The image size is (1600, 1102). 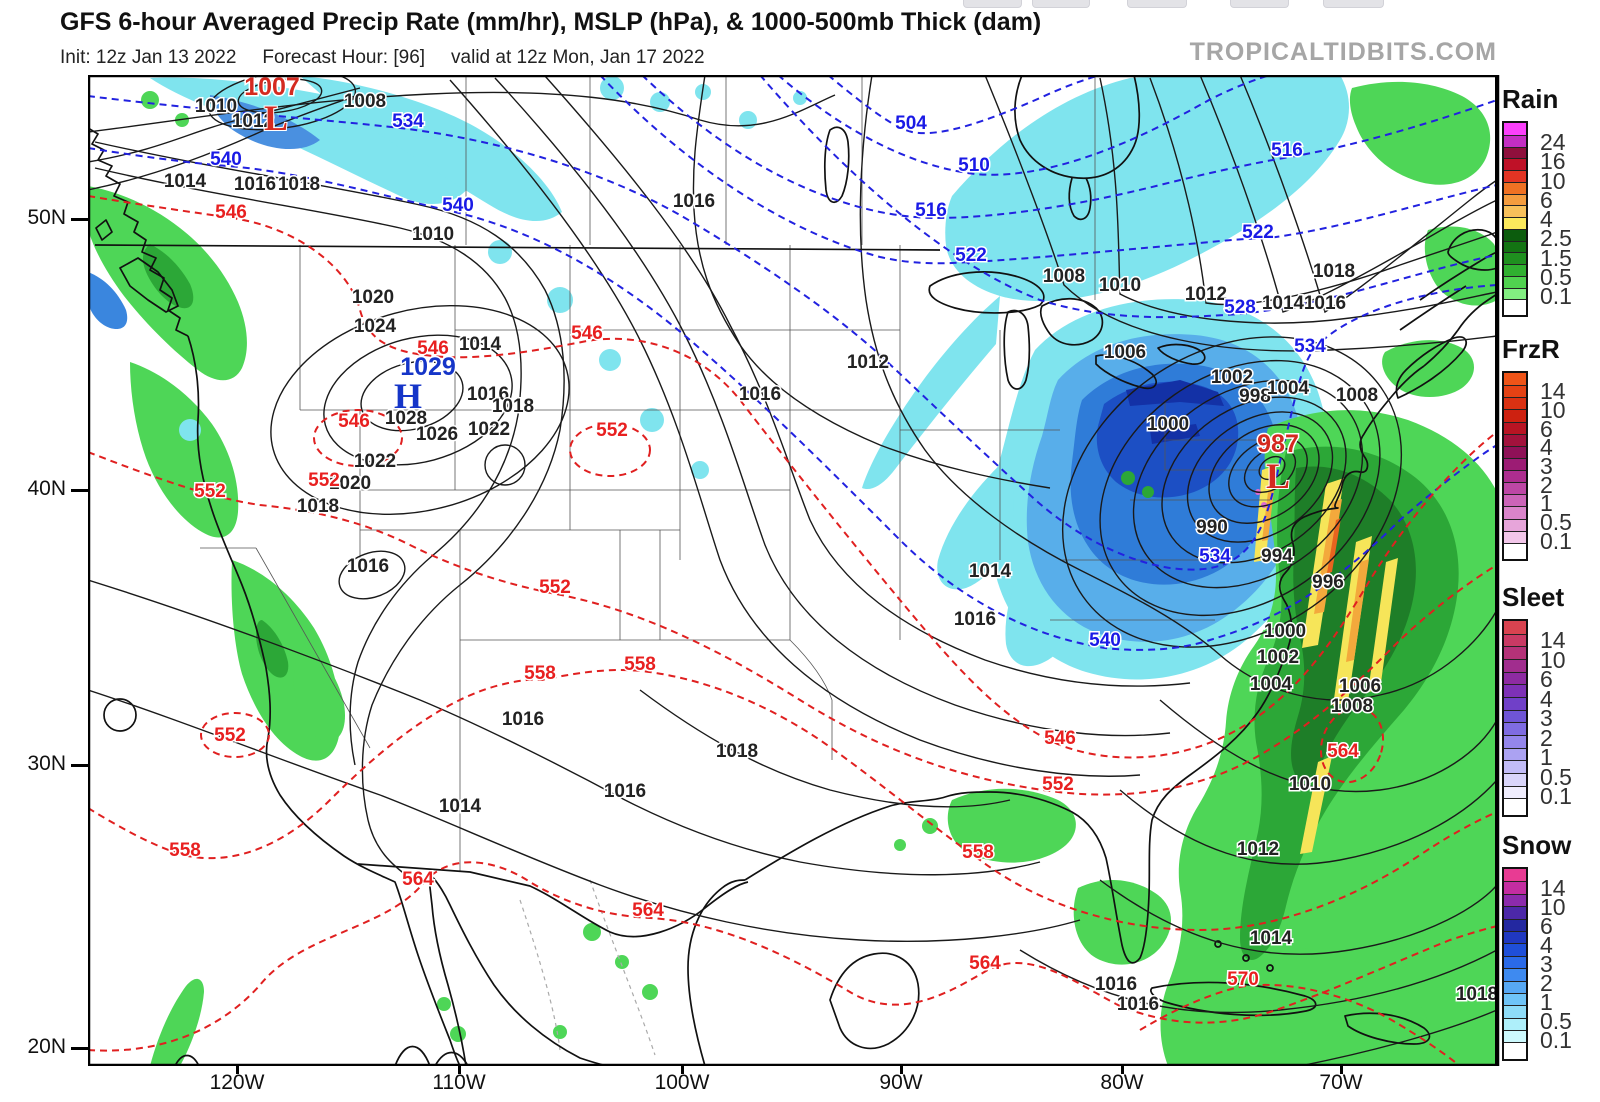 What do you see at coordinates (1546, 698) in the screenshot?
I see `colorbar-label: 4` at bounding box center [1546, 698].